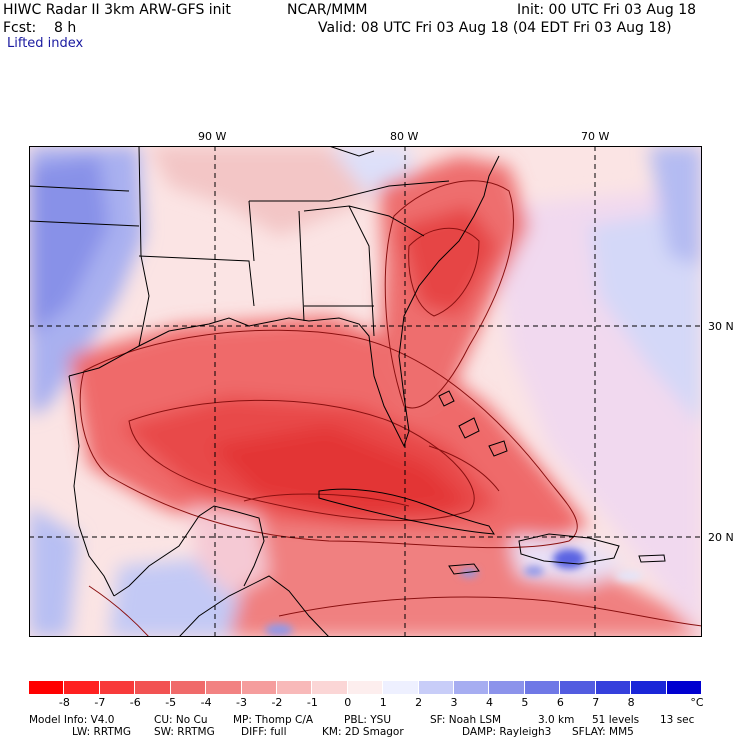 Image resolution: width=740 pixels, height=740 pixels. What do you see at coordinates (206, 702) in the screenshot?
I see `colorbar-label: -4` at bounding box center [206, 702].